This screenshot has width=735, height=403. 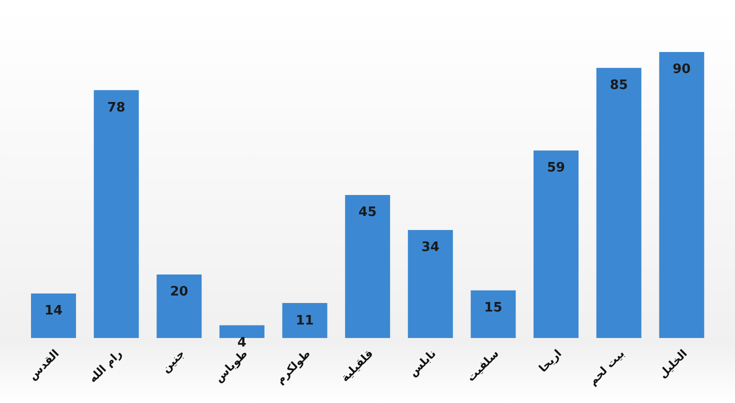 I want to click on data-label: 45, so click(x=367, y=212).